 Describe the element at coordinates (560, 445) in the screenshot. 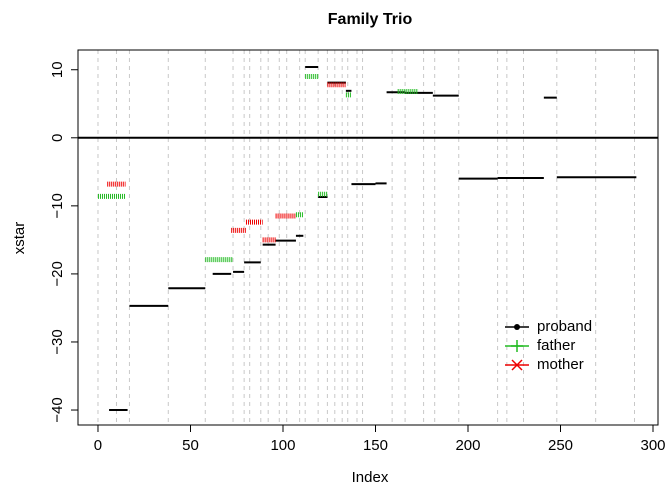

I see `x-tick-label: 250` at that location.